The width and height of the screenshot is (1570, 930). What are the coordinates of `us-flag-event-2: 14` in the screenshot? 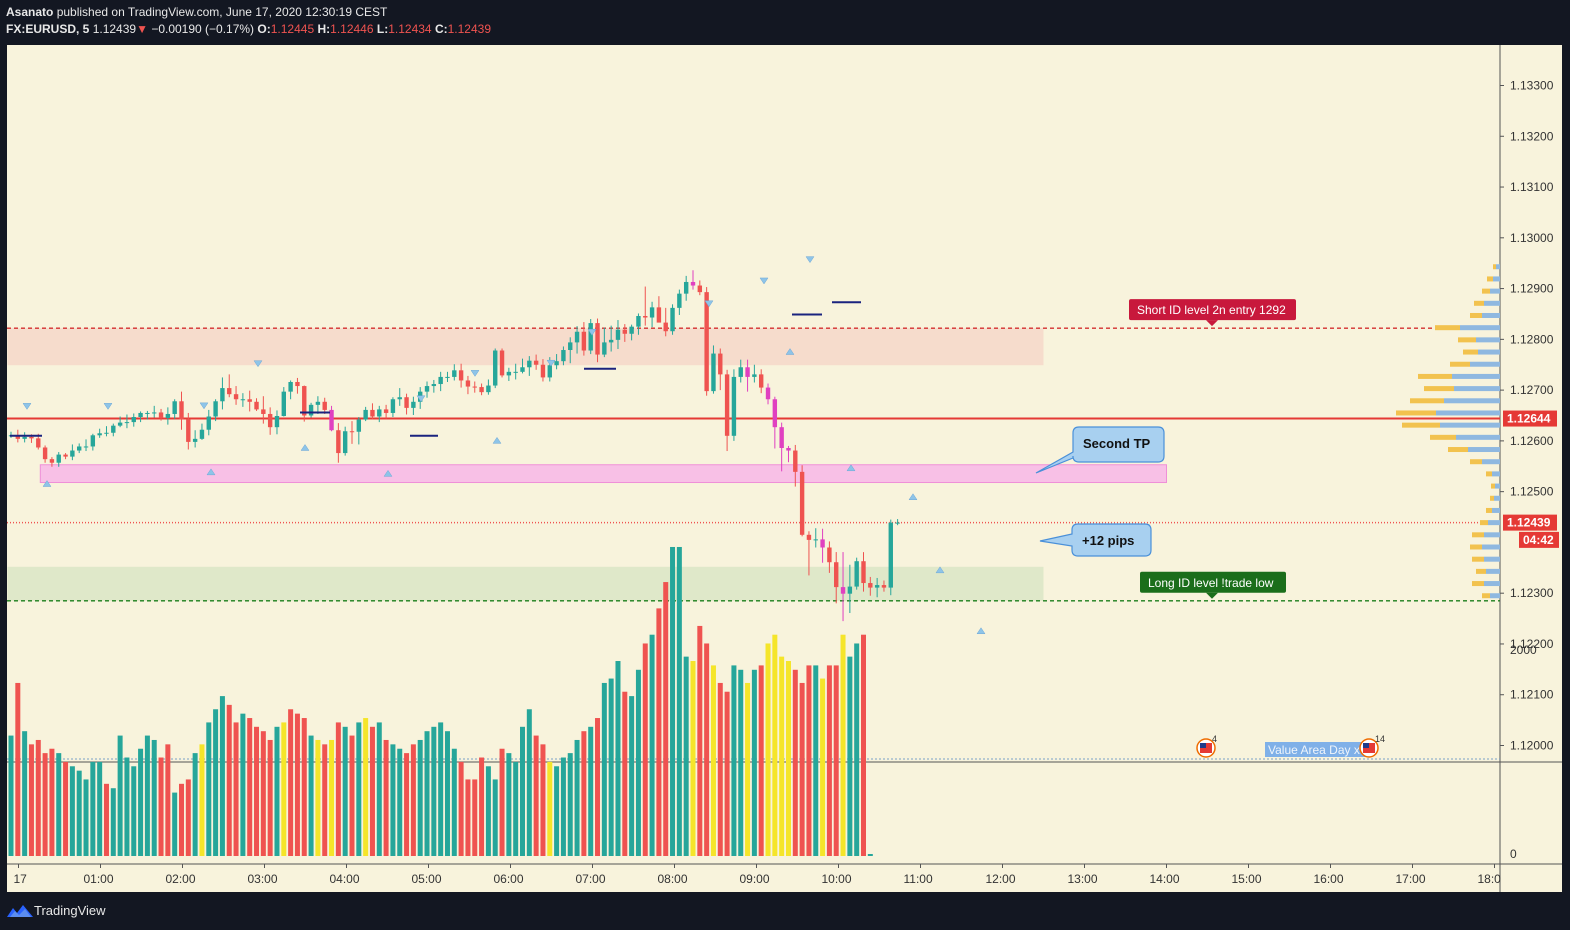 It's located at (1372, 746).